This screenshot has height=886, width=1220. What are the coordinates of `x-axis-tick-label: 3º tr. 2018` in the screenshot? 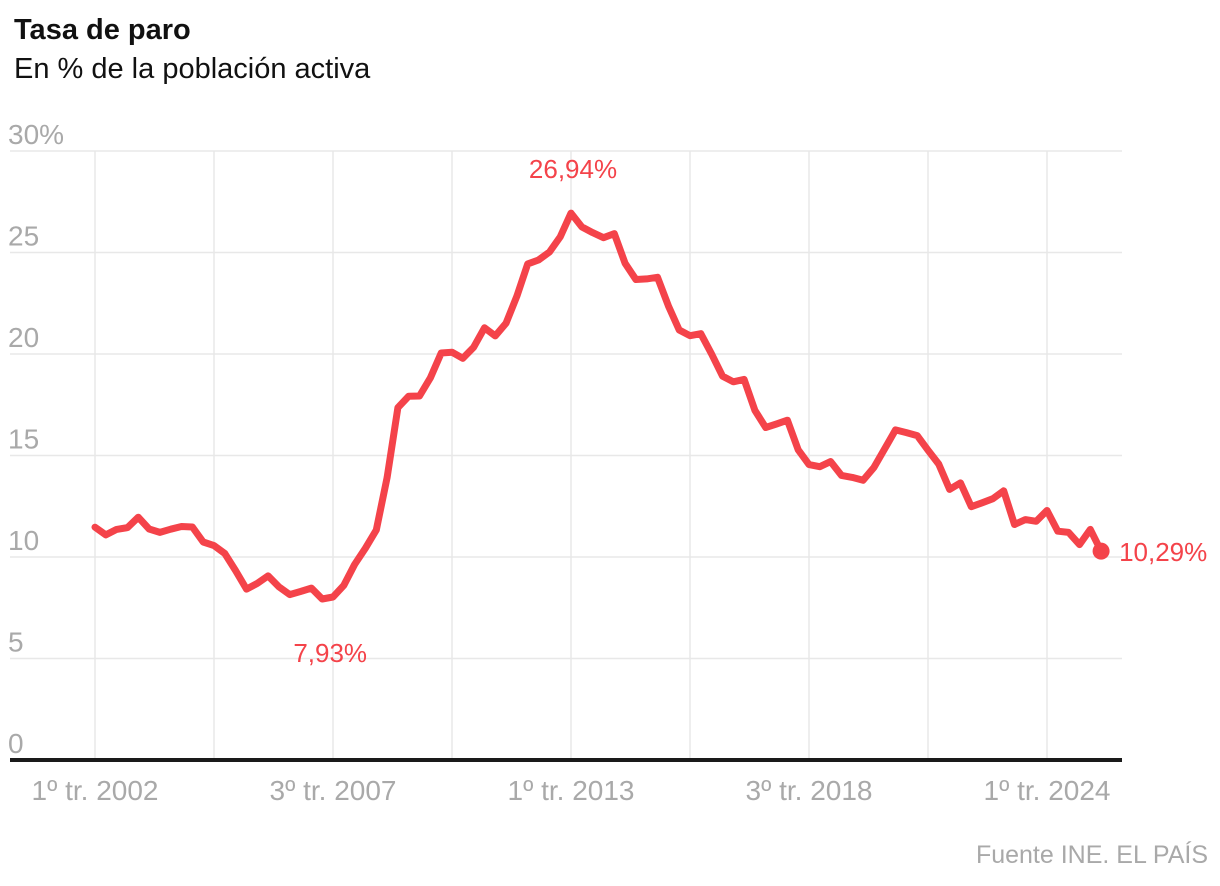 It's located at (809, 790).